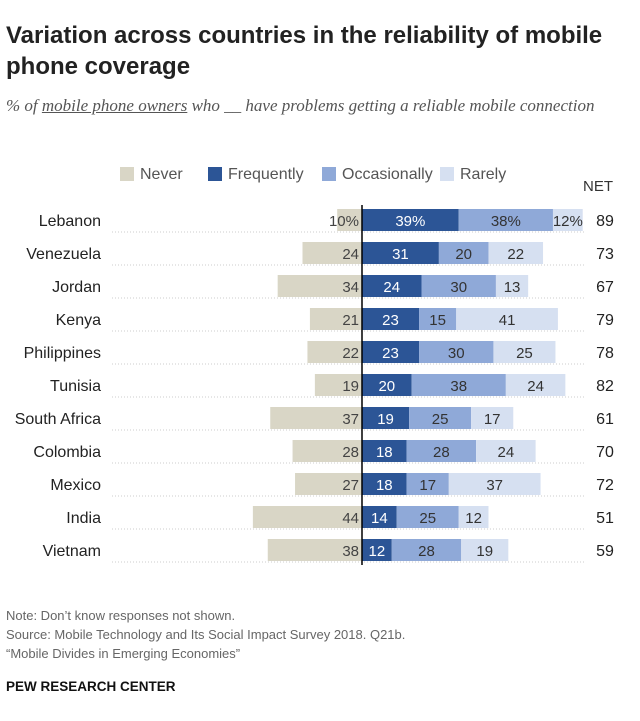 The image size is (640, 721). I want to click on net-value: 70, so click(605, 452).